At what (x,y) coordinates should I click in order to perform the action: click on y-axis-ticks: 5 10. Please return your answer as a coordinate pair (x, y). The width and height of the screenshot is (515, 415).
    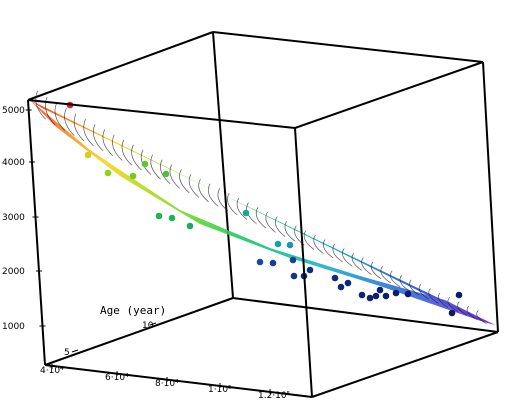
    Looking at the image, I should click on (110, 339).